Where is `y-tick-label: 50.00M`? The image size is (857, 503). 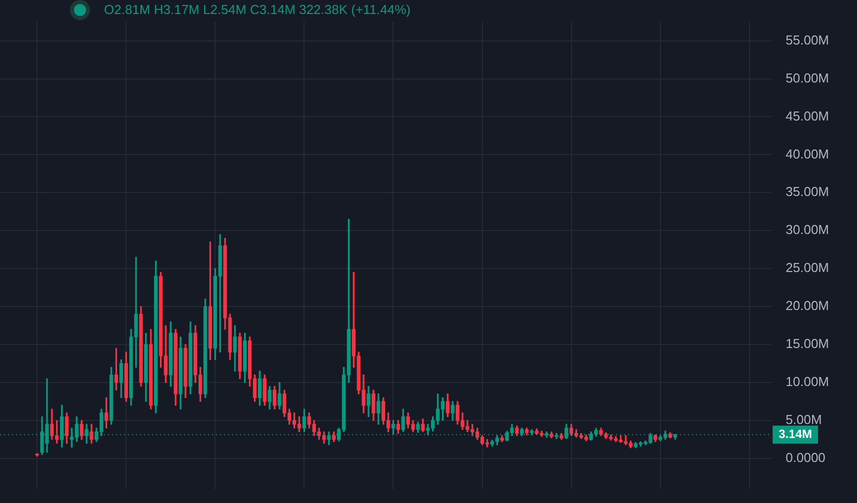 y-tick-label: 50.00M is located at coordinates (808, 78).